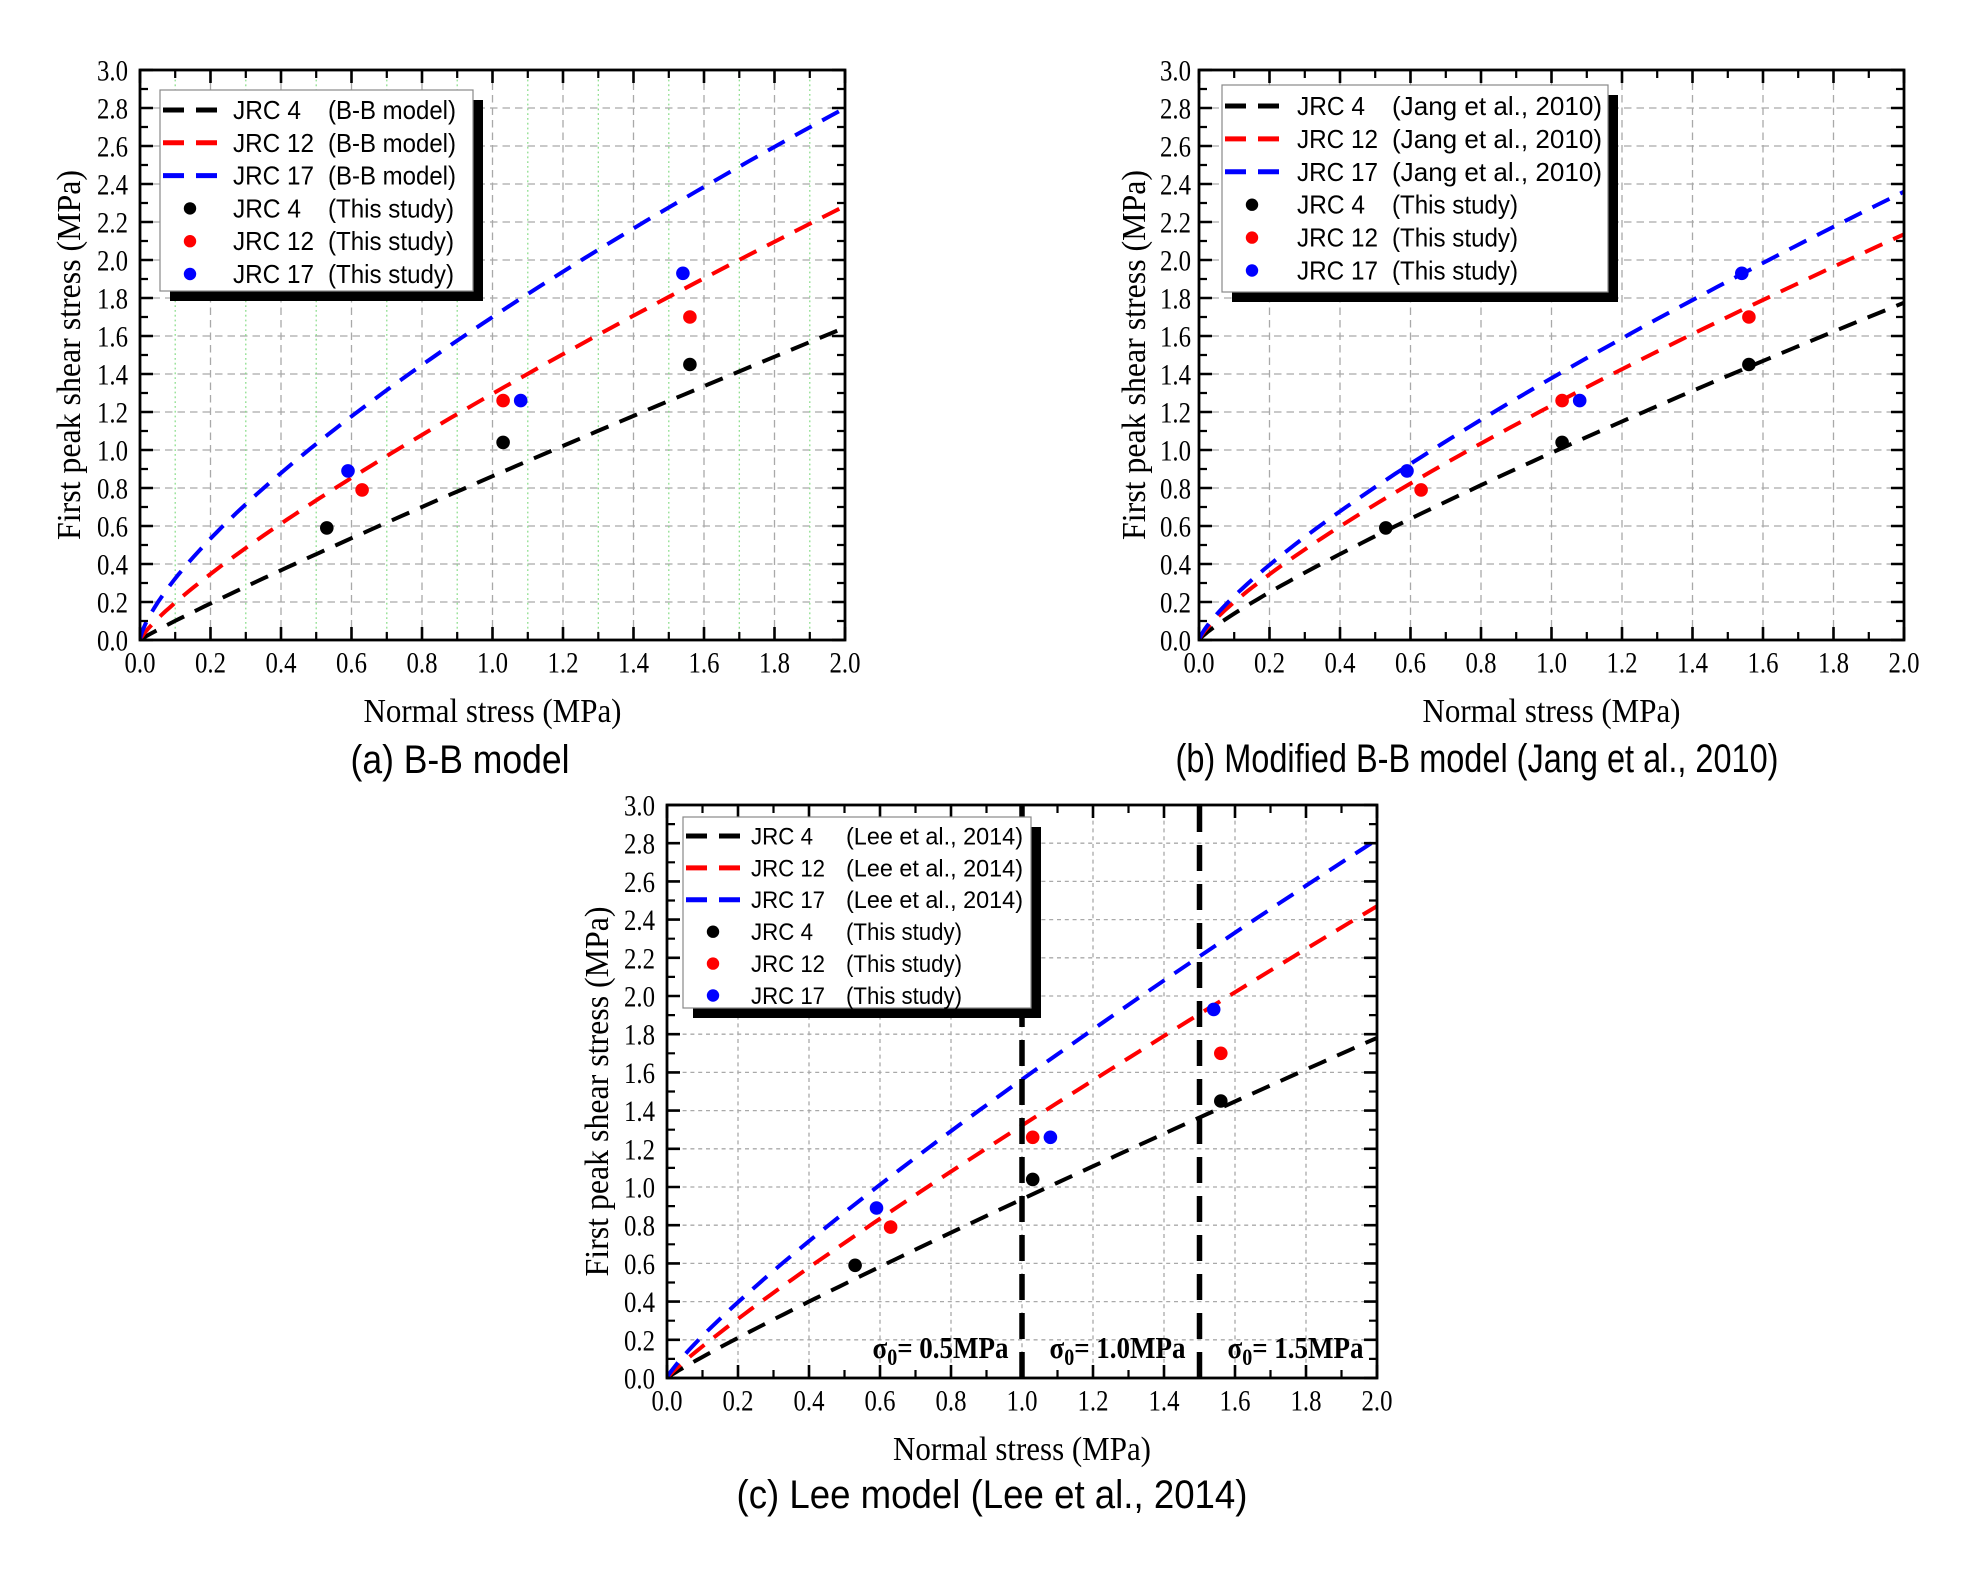 This screenshot has height=1579, width=1972. Describe the element at coordinates (1118, 1350) in the screenshot. I see `svg-text: σ0= 1.0MPa` at that location.